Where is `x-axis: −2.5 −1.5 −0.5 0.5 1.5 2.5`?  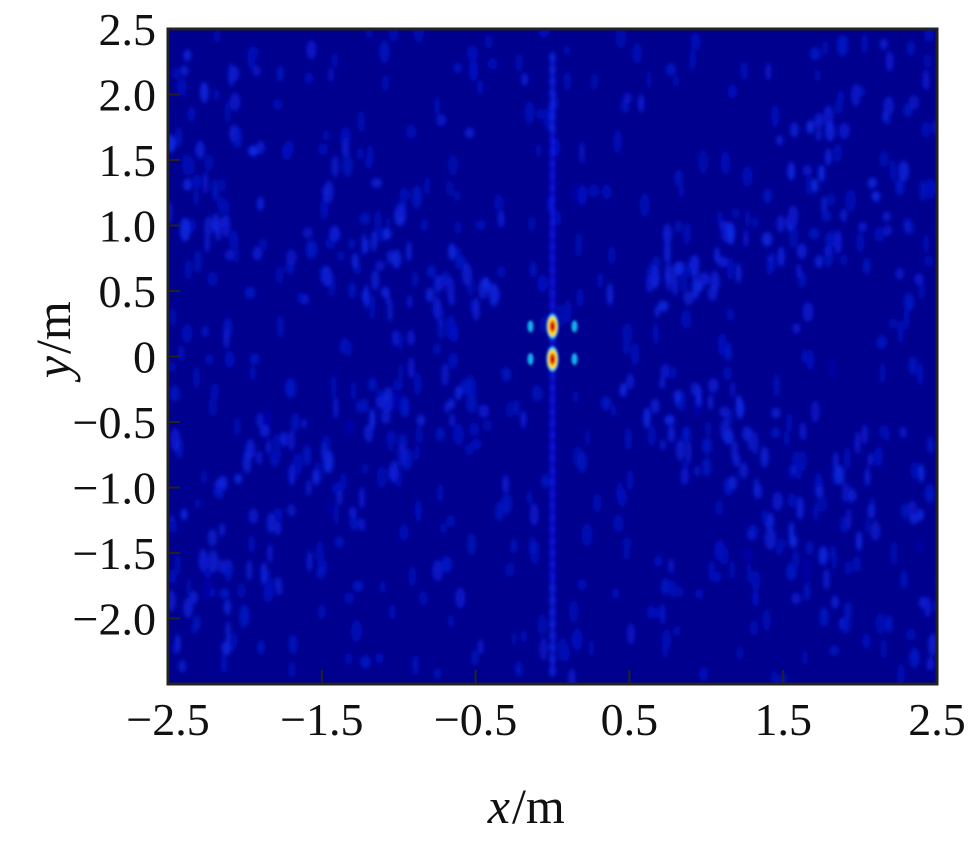 x-axis: −2.5 −1.5 −0.5 0.5 1.5 2.5 is located at coordinates (546, 707).